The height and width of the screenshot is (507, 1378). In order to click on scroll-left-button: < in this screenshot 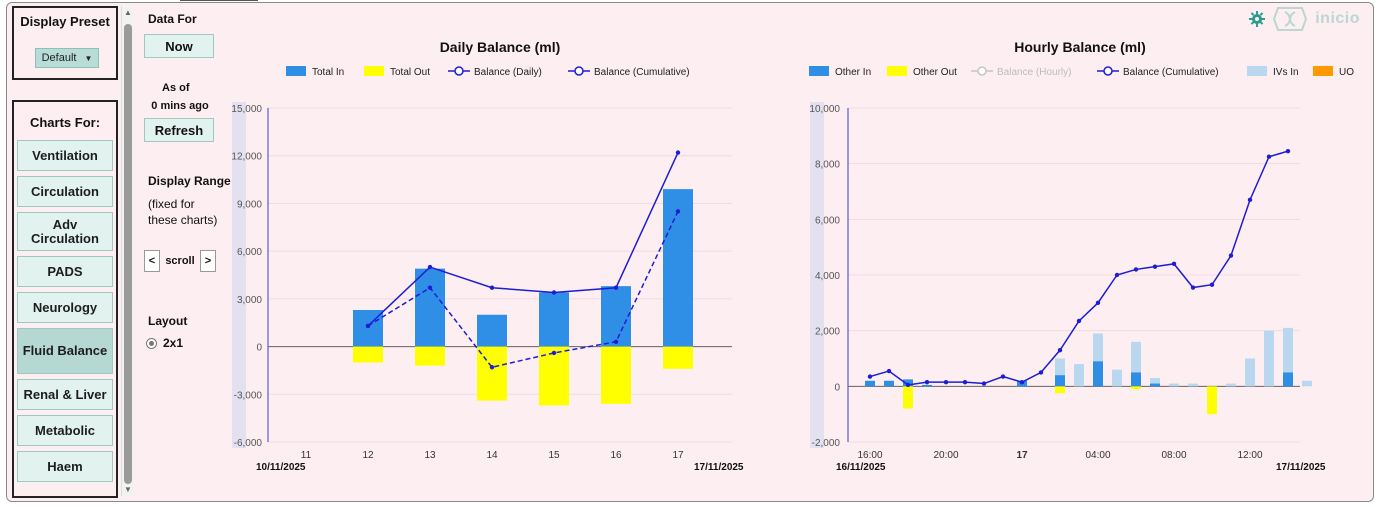, I will do `click(152, 261)`.